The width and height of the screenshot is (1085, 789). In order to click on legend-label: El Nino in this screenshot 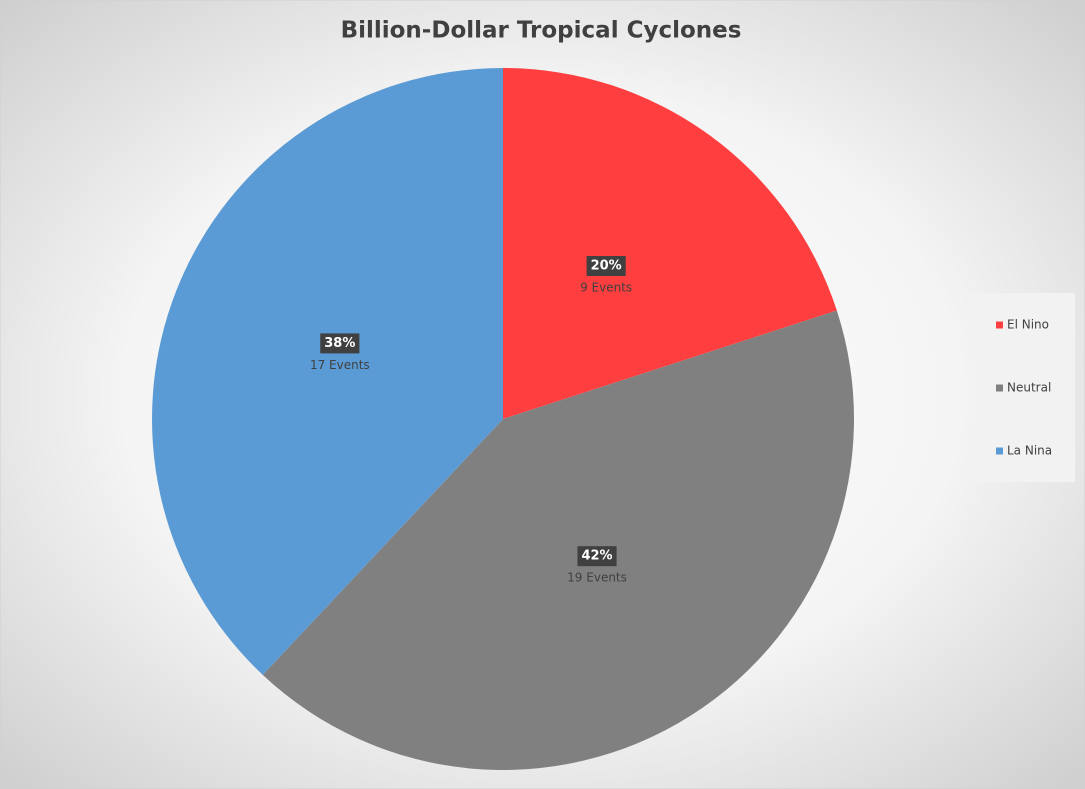, I will do `click(1028, 325)`.